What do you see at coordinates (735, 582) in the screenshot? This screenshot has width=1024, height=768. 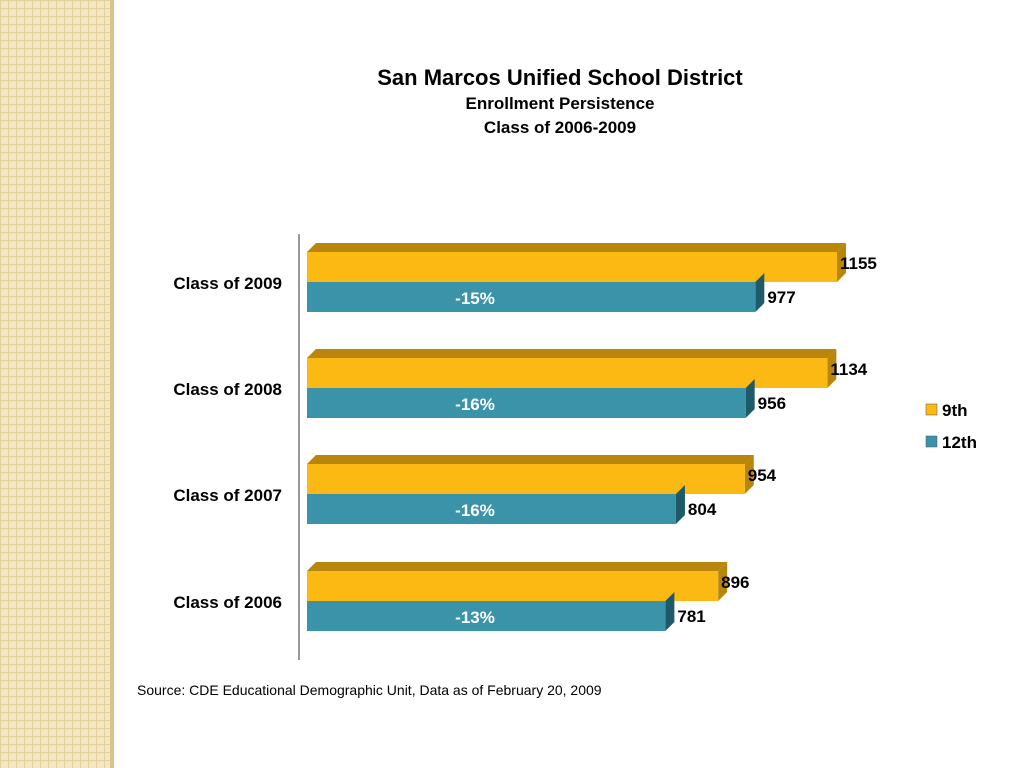 I see `value-label-9th: 896` at bounding box center [735, 582].